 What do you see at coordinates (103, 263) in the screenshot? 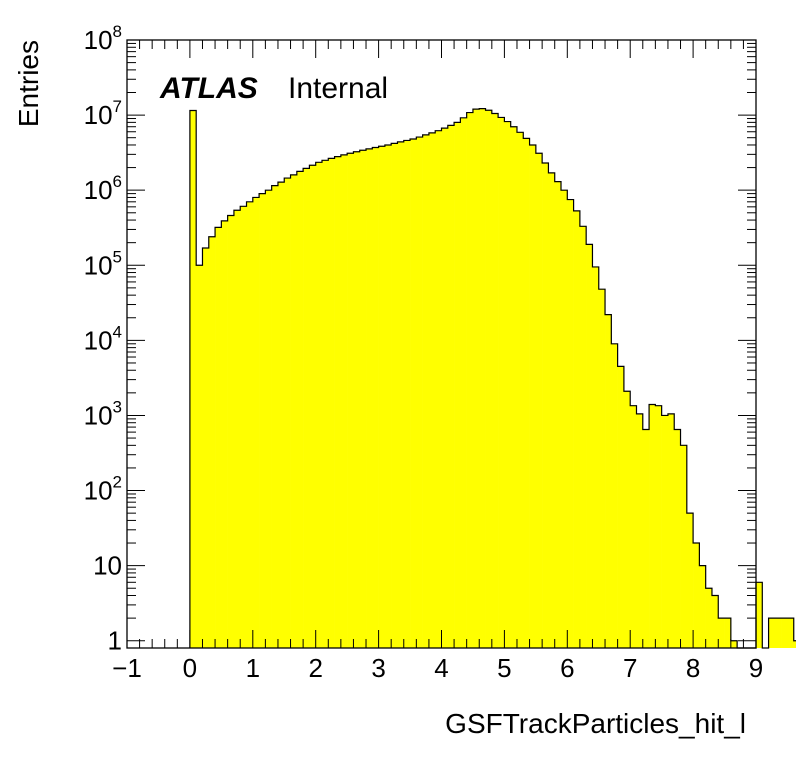
I see `y-tick-label: 10⁵` at bounding box center [103, 263].